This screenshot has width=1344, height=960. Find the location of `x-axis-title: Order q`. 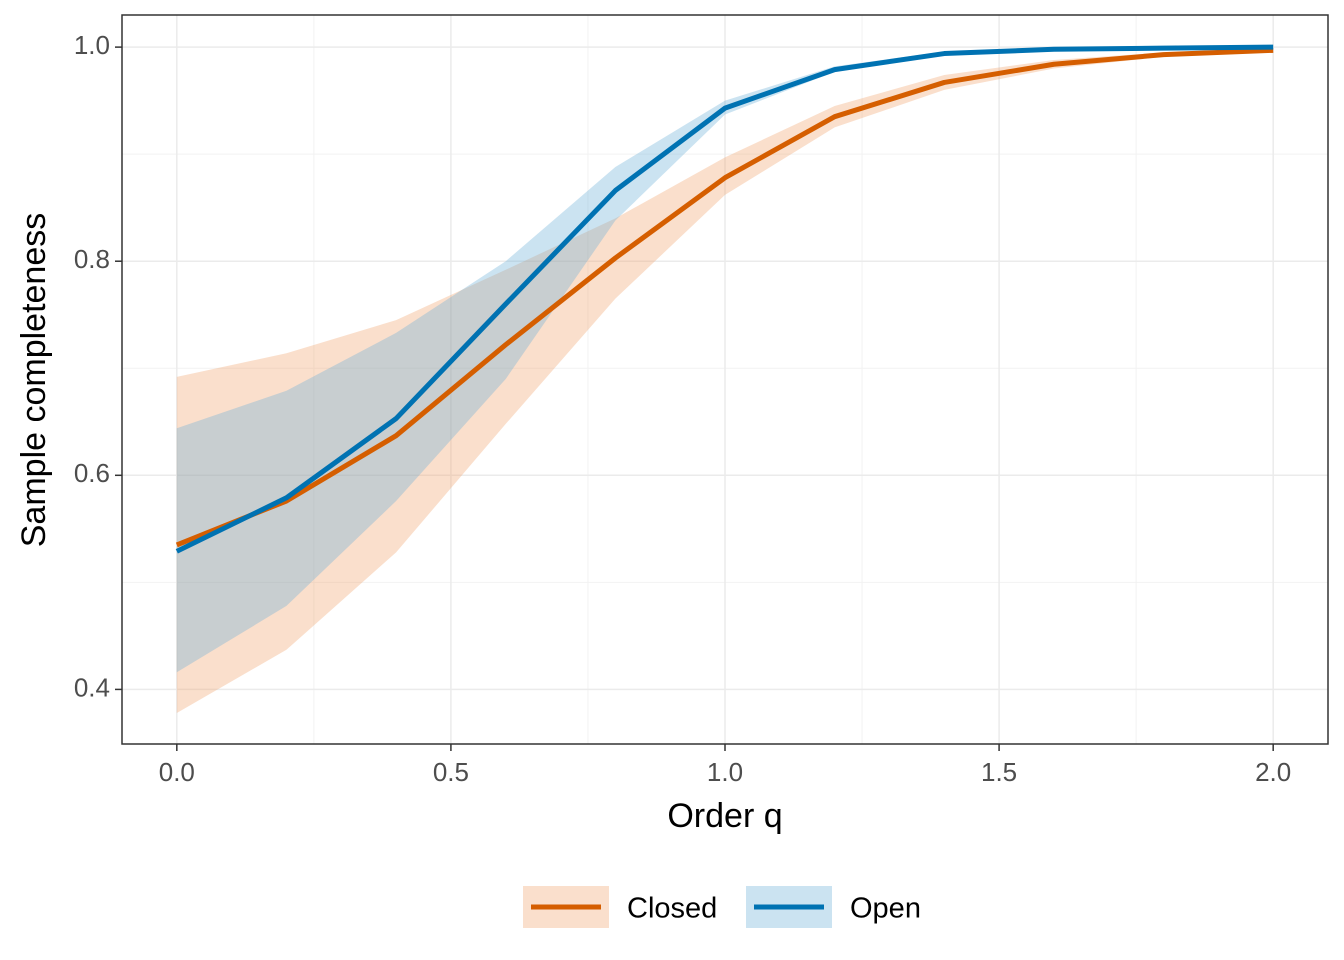

x-axis-title: Order q is located at coordinates (724, 816).